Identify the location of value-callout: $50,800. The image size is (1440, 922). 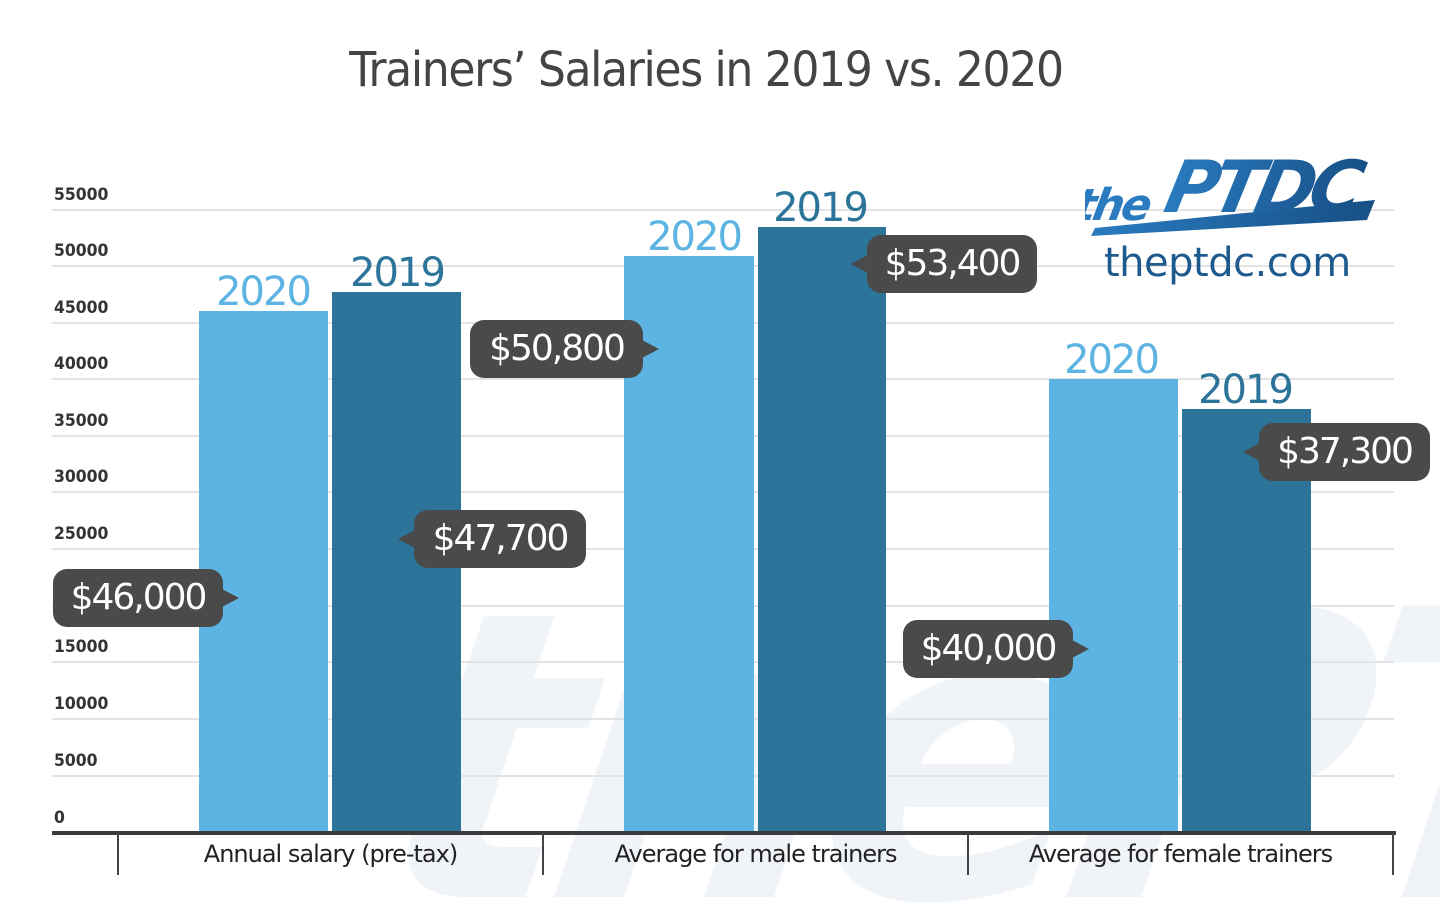
(564, 349).